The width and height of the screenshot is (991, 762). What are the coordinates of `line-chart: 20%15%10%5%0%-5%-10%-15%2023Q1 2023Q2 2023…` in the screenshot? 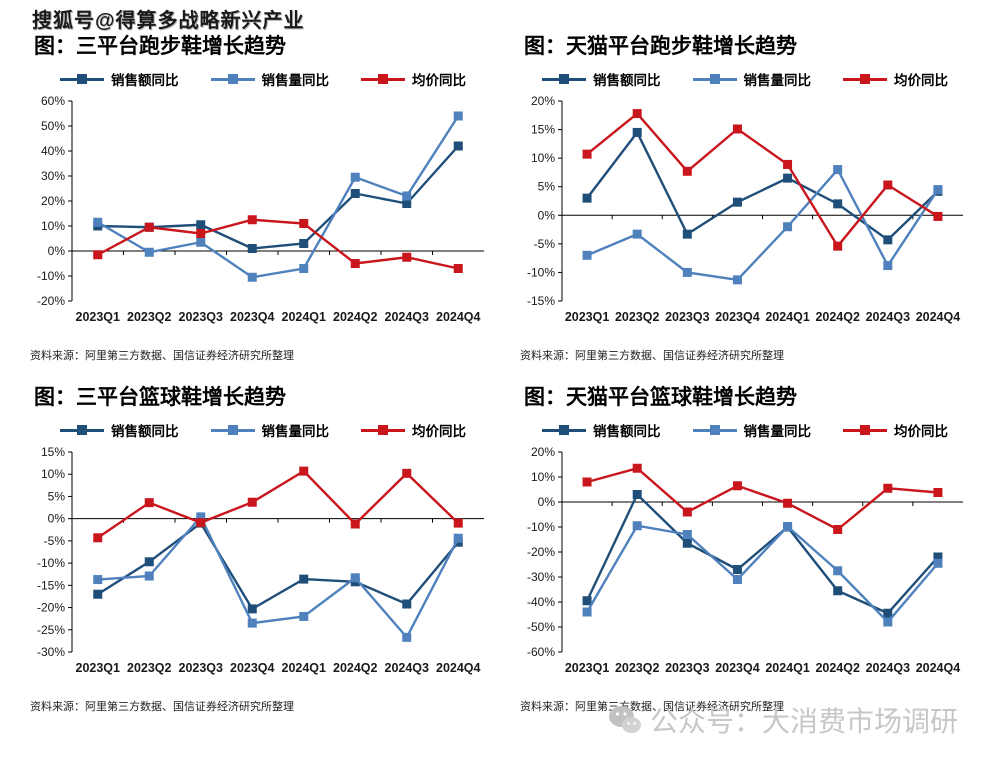 It's located at (745, 209).